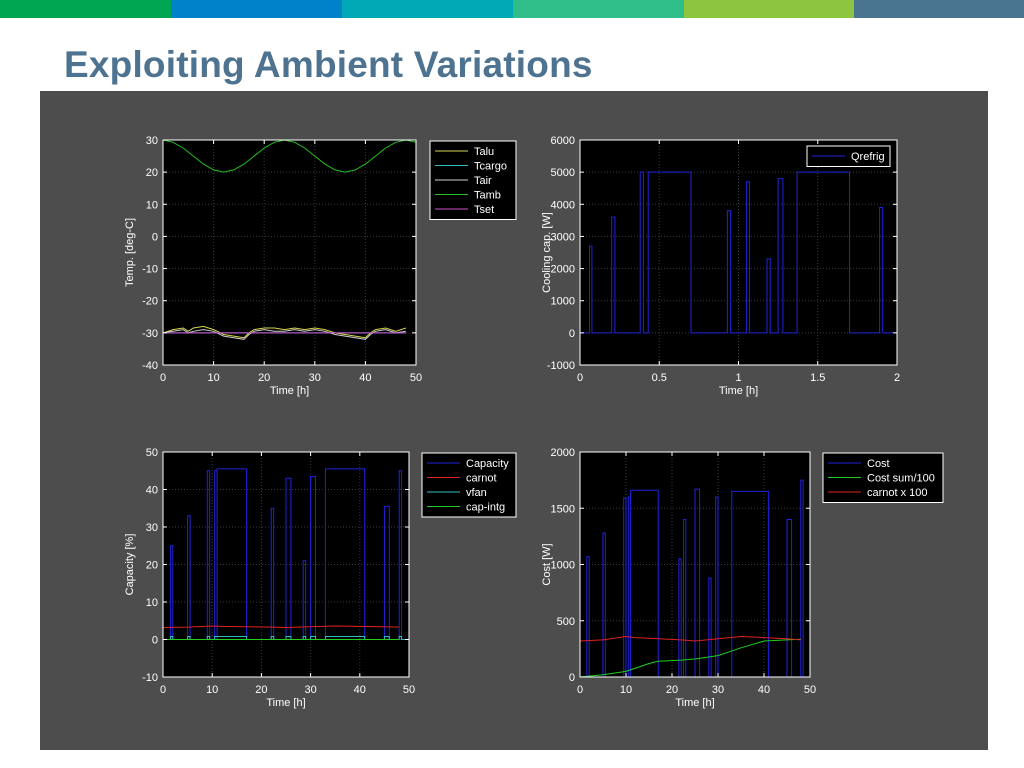 This screenshot has height=768, width=1024. Describe the element at coordinates (490, 167) in the screenshot. I see `legend-label: Tcargo` at that location.